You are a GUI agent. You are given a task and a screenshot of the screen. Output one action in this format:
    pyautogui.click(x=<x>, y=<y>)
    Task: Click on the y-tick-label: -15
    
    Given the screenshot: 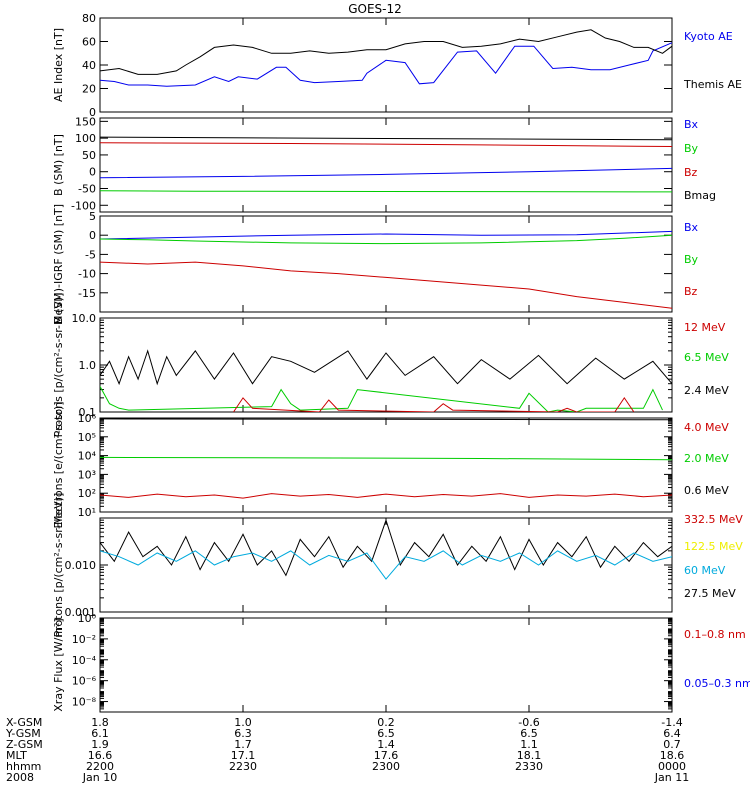 What is the action you would take?
    pyautogui.click(x=87, y=293)
    